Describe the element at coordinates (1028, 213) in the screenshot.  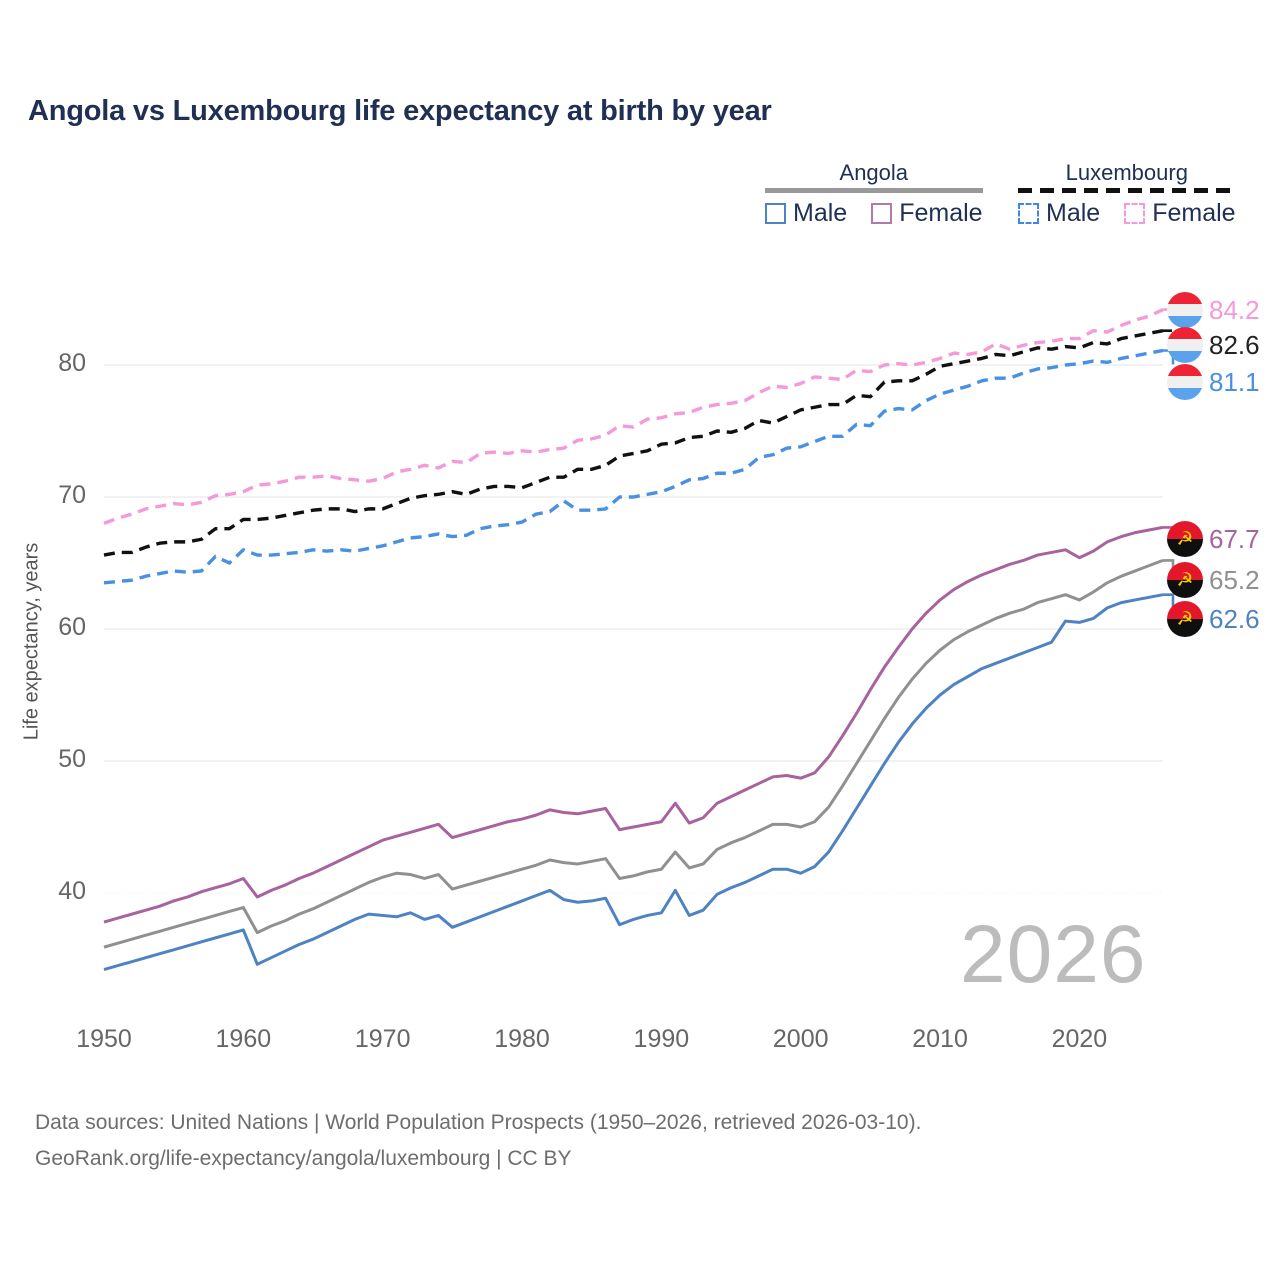
I see `legend-swatch-luxembourg-male` at that location.